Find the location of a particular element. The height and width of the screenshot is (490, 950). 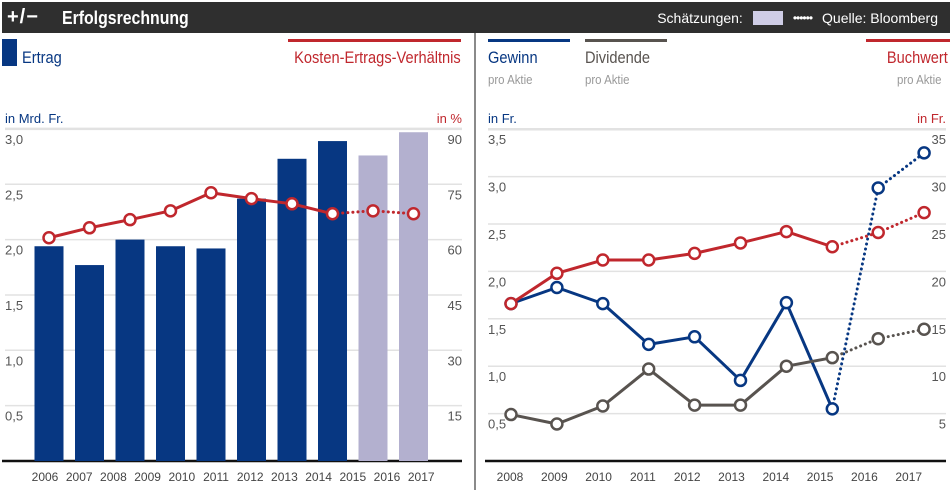

legend-buchwert-sub: pro Aktie is located at coordinates (919, 79).